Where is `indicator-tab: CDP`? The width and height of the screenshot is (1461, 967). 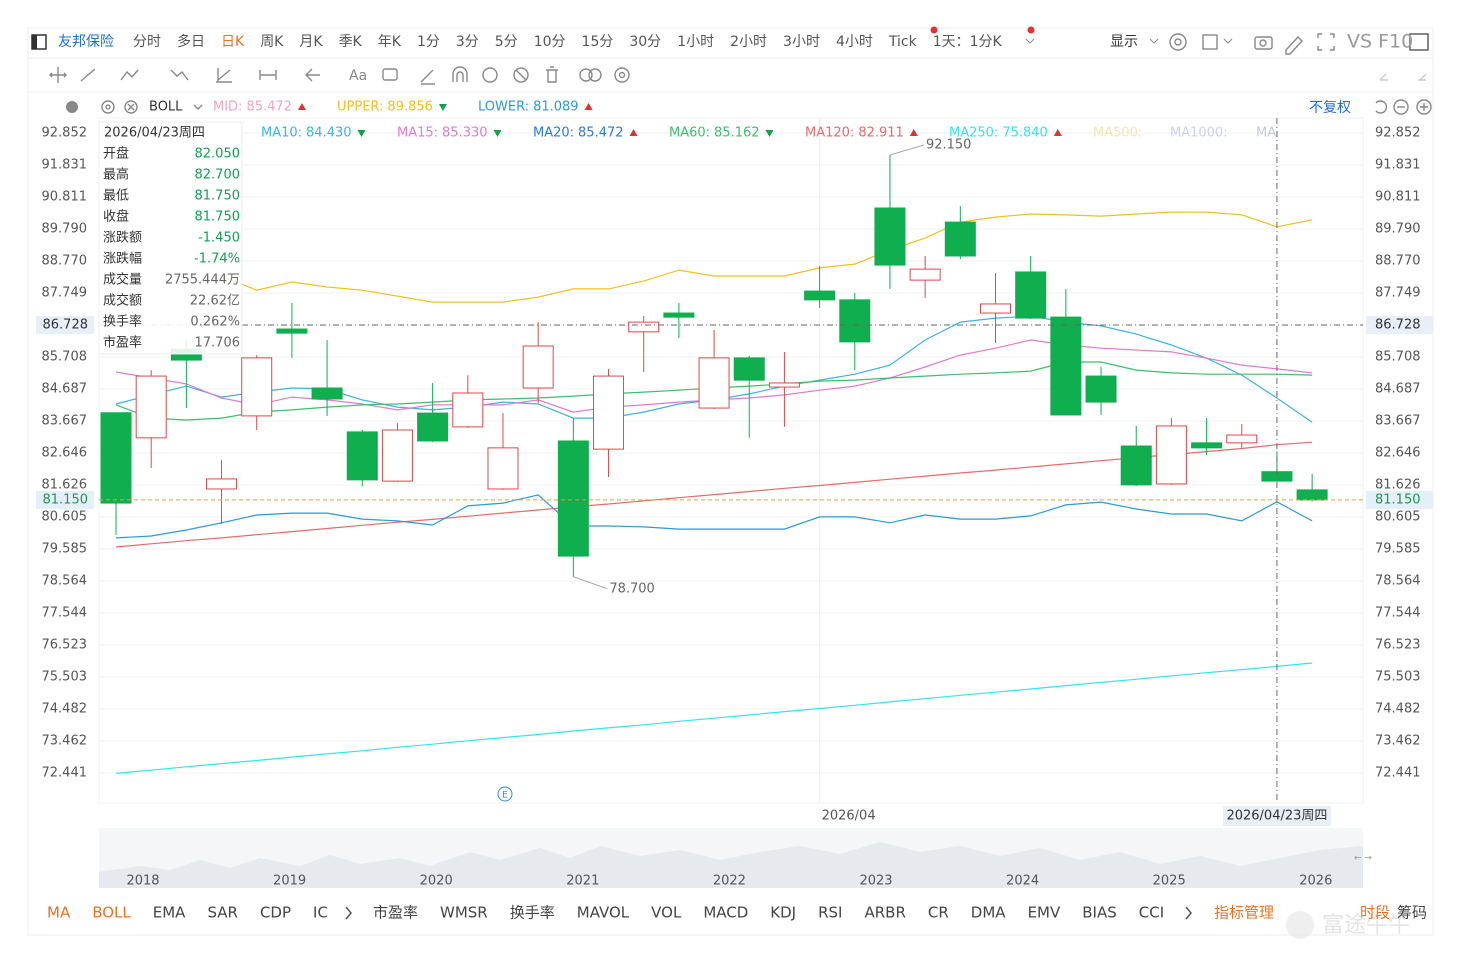
indicator-tab: CDP is located at coordinates (275, 913).